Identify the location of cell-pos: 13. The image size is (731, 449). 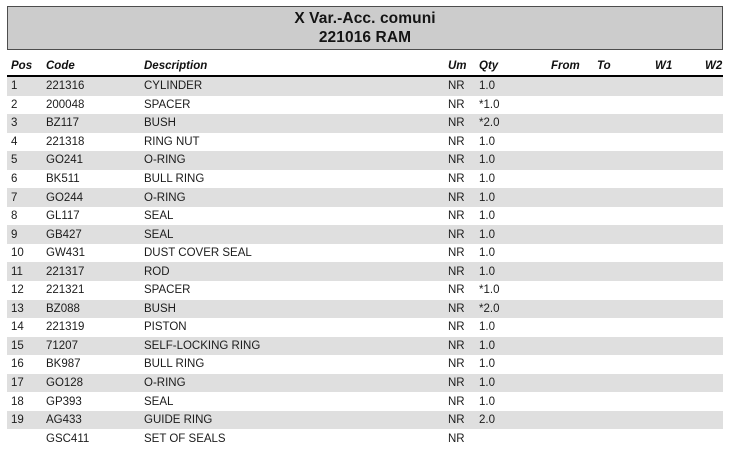
(25, 309).